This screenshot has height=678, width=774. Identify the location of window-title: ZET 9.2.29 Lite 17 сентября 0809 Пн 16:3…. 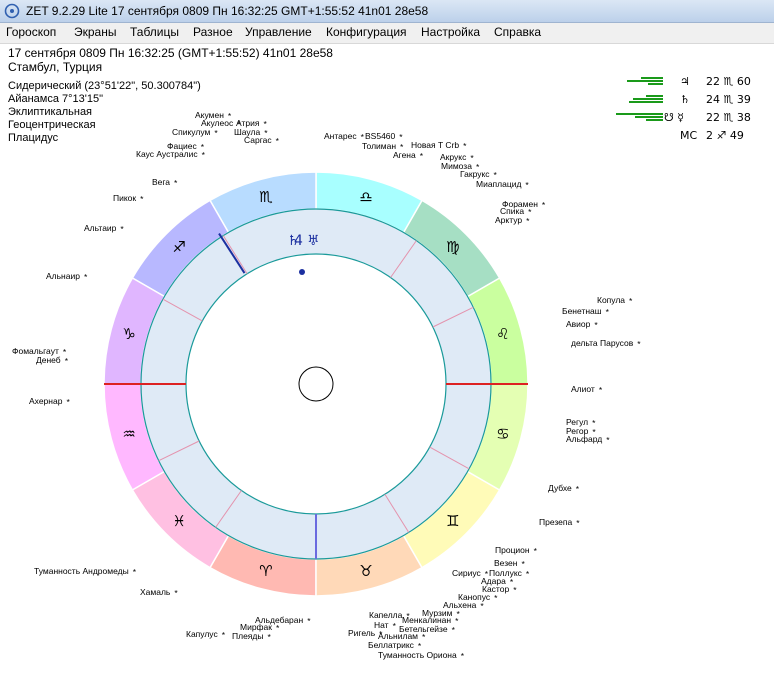
(227, 11).